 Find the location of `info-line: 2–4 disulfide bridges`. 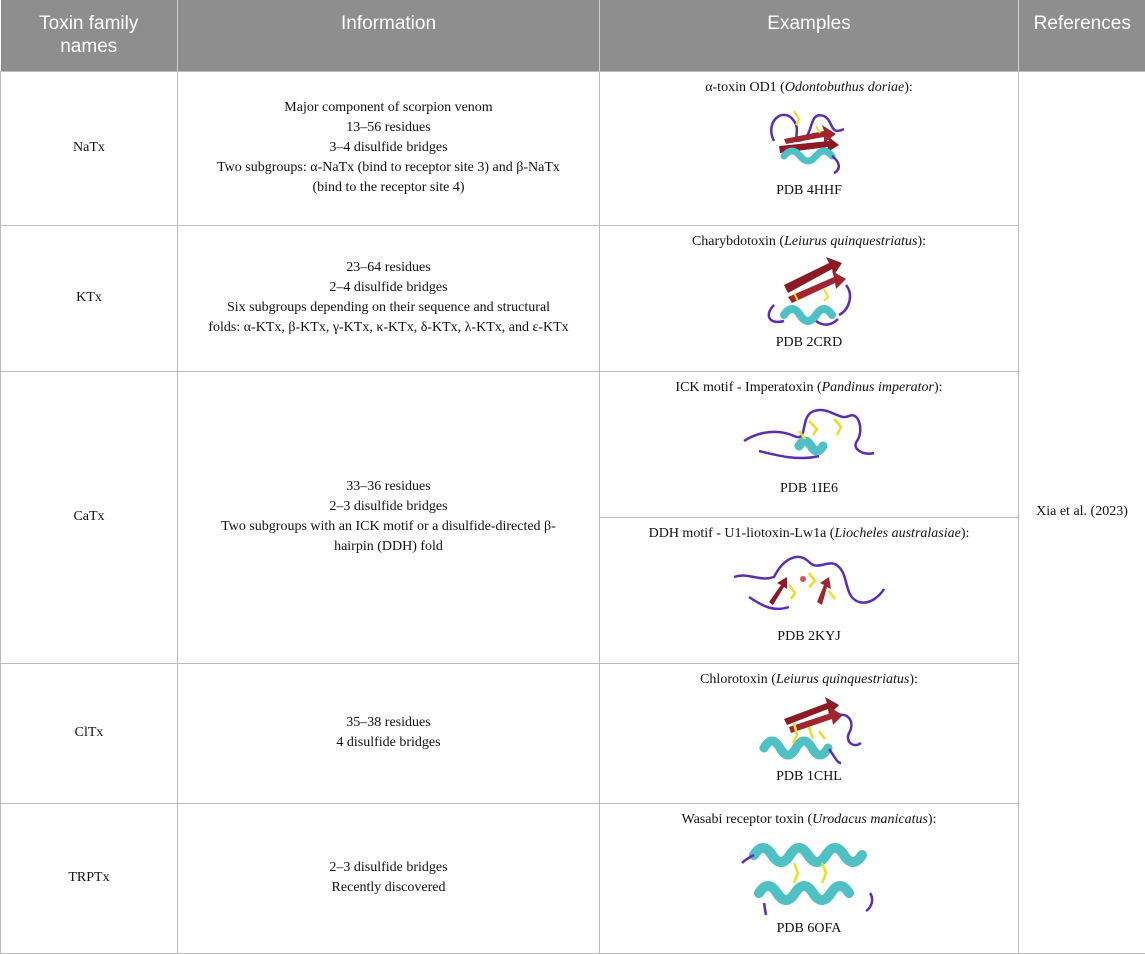

info-line: 2–4 disulfide bridges is located at coordinates (388, 288).